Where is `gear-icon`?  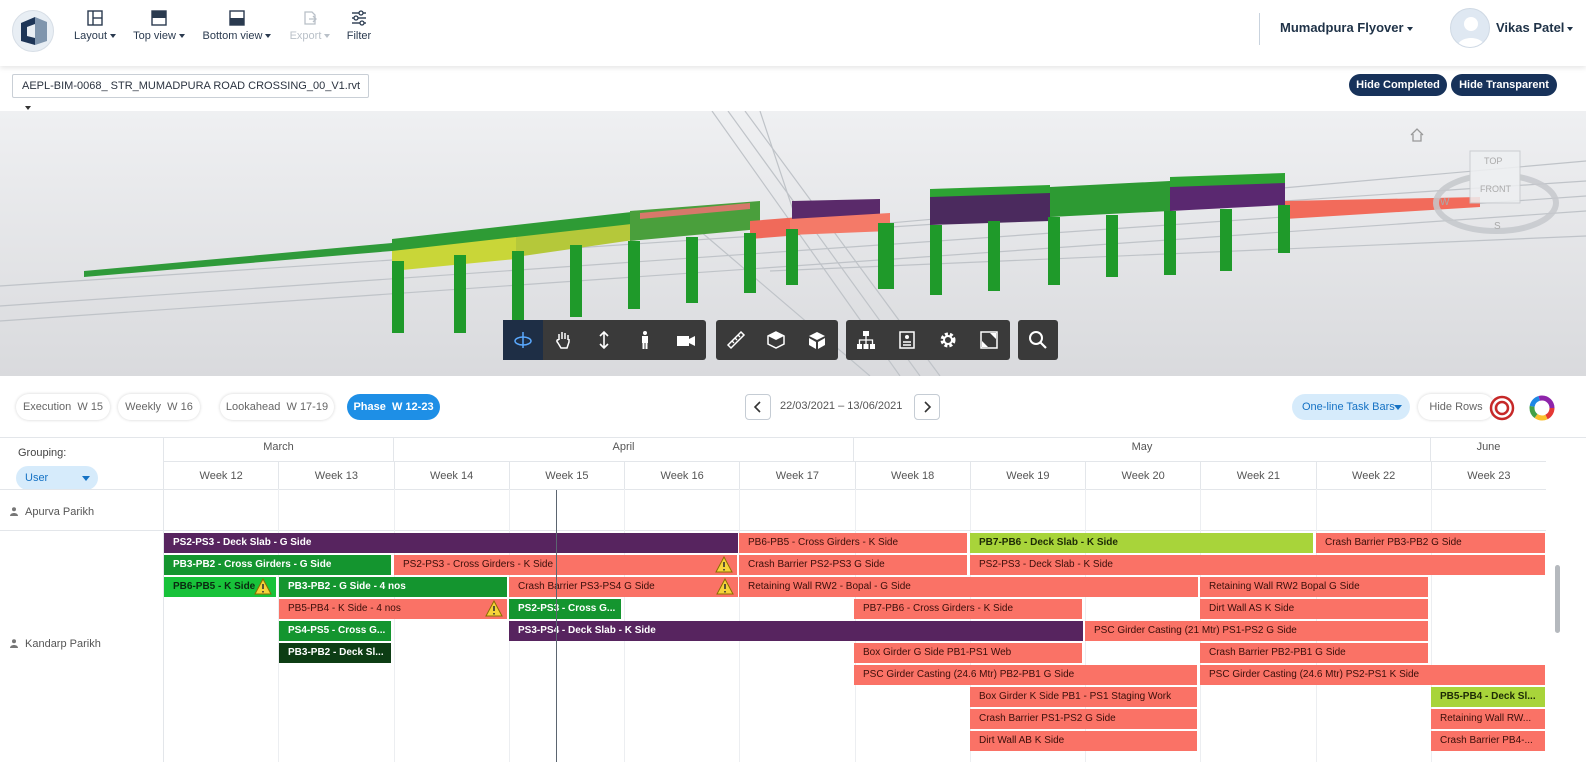
gear-icon is located at coordinates (948, 340).